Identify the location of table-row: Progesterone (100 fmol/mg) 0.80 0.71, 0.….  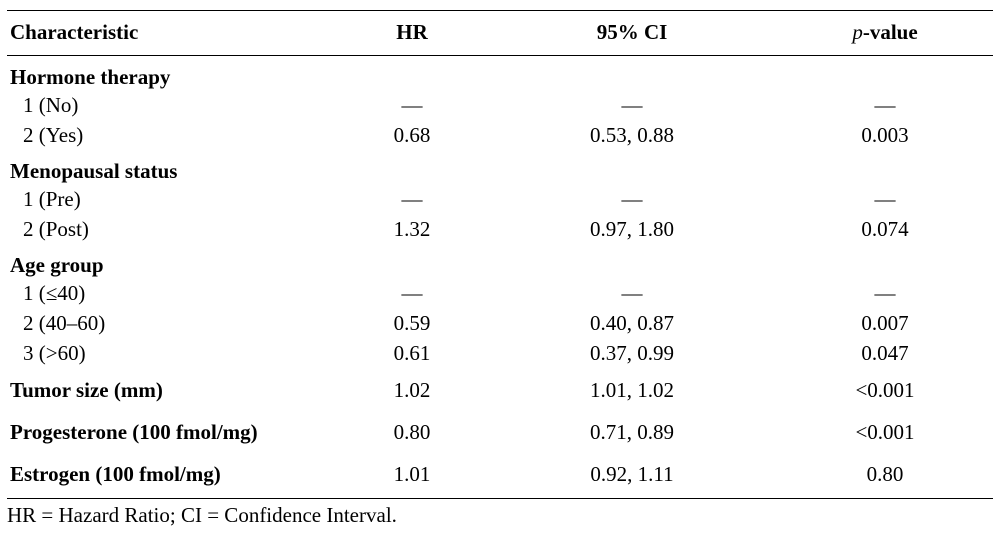
(500, 431).